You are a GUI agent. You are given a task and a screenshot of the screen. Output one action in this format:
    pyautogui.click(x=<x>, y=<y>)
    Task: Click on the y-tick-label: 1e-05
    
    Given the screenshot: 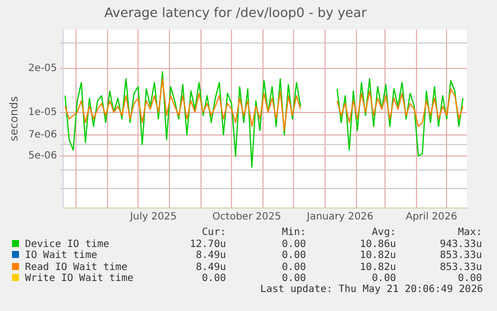 What is the action you would take?
    pyautogui.click(x=43, y=112)
    